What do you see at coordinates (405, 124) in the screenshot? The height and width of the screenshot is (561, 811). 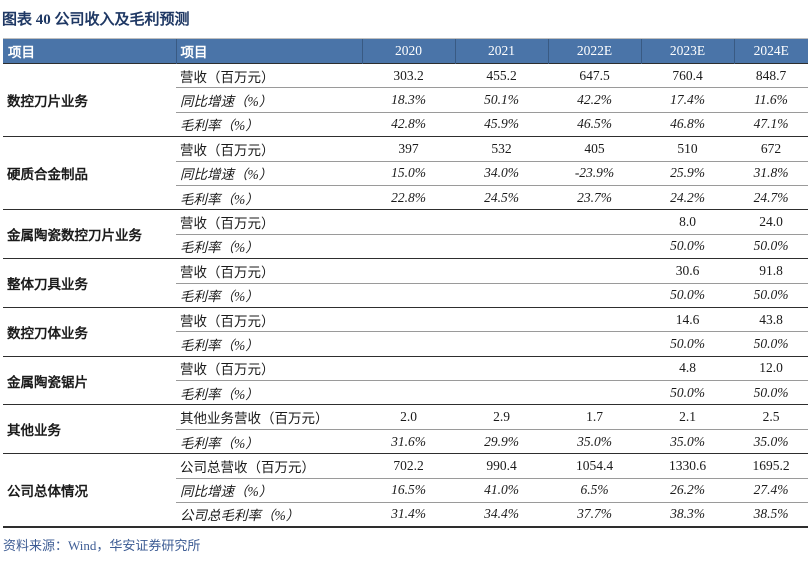 I see `table-row: 毛利率（%） 42.8% 45.9% 46.5% 46.8% 47.1%` at bounding box center [405, 124].